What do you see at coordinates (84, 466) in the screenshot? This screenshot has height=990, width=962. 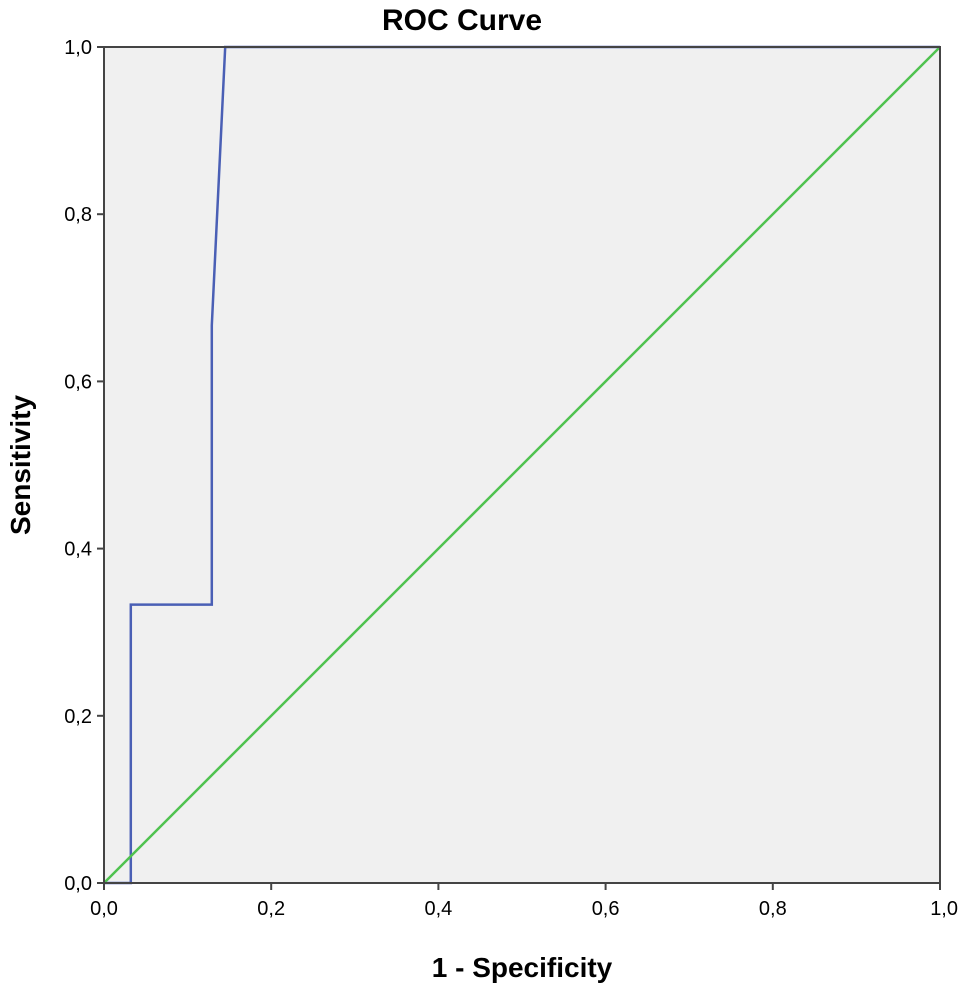 I see `y-axis: 0,0 0,2 0,4 0,6 0,8 1,0` at bounding box center [84, 466].